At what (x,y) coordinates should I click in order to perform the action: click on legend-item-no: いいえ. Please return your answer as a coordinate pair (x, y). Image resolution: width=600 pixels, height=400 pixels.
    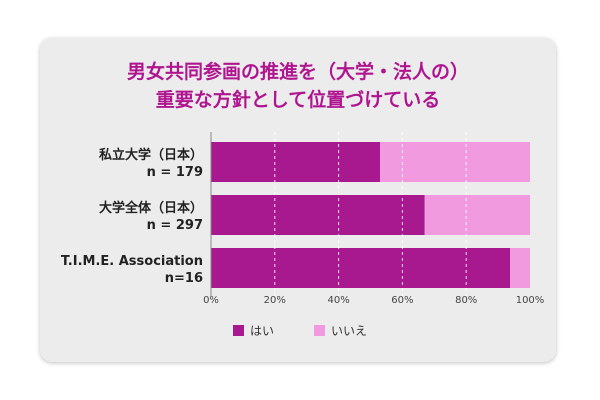
    Looking at the image, I should click on (340, 330).